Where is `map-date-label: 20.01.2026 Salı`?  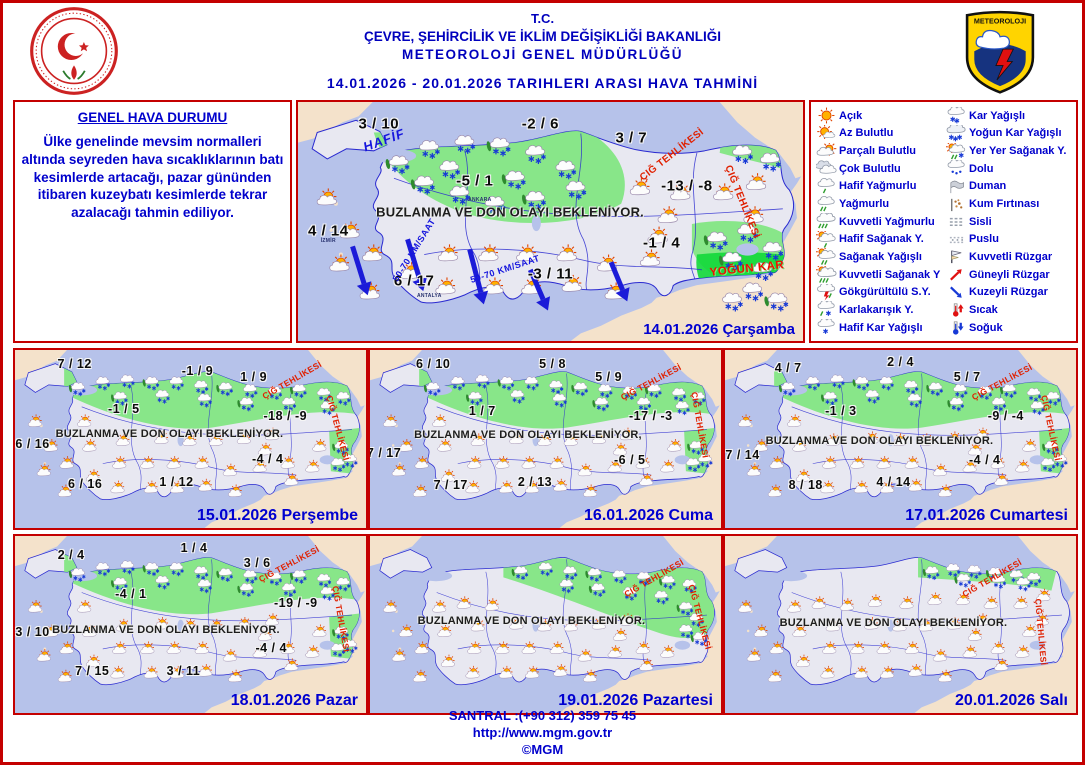
map-date-label: 20.01.2026 Salı is located at coordinates (1011, 700).